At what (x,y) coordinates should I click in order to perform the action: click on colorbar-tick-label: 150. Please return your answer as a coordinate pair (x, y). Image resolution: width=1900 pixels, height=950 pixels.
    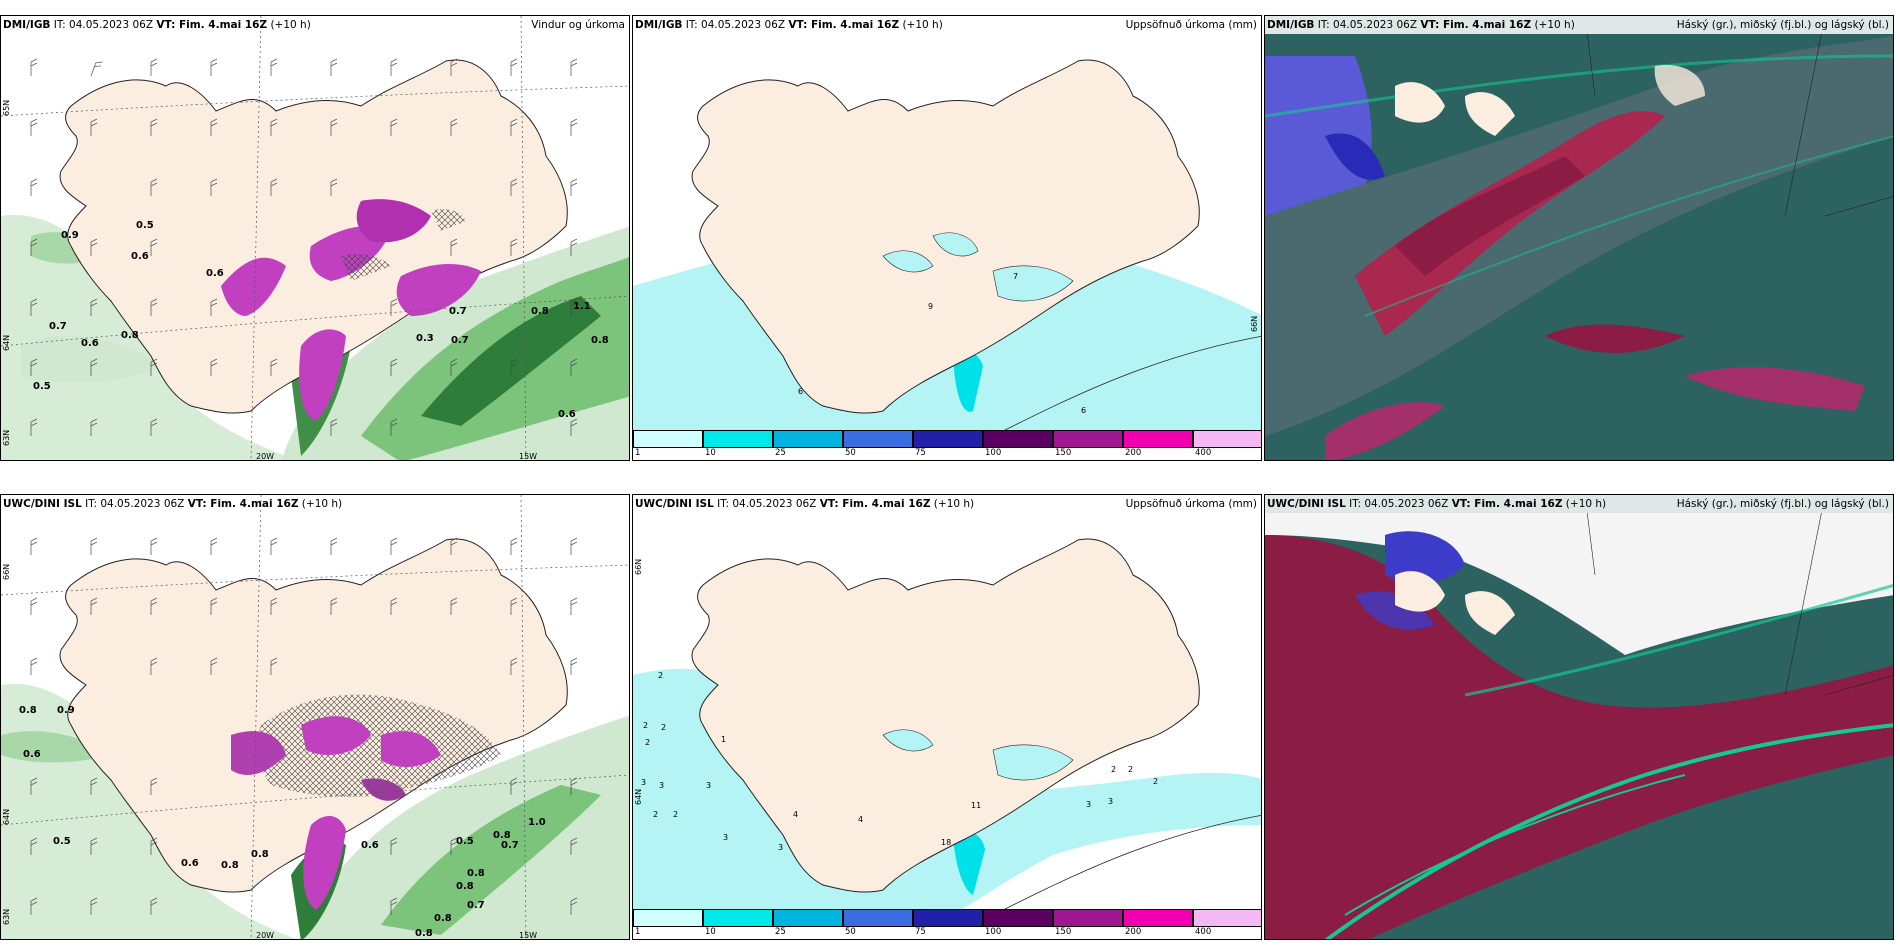
    Looking at the image, I should click on (1063, 453).